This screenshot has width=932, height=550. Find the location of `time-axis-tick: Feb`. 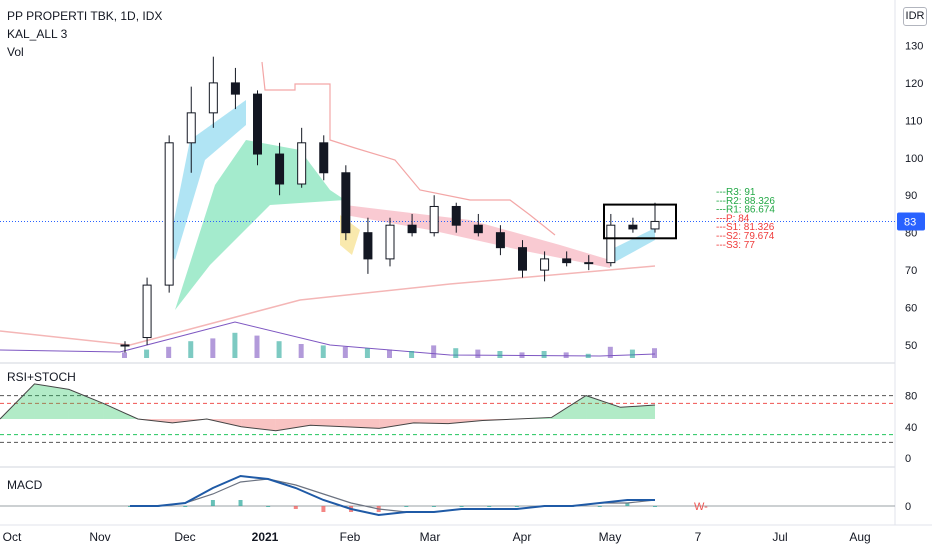

time-axis-tick: Feb is located at coordinates (350, 537).